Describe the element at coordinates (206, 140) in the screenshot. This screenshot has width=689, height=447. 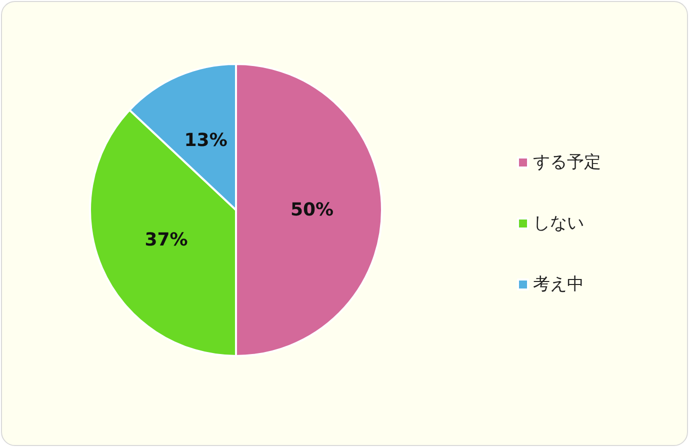
I see `data-label: 13%` at that location.